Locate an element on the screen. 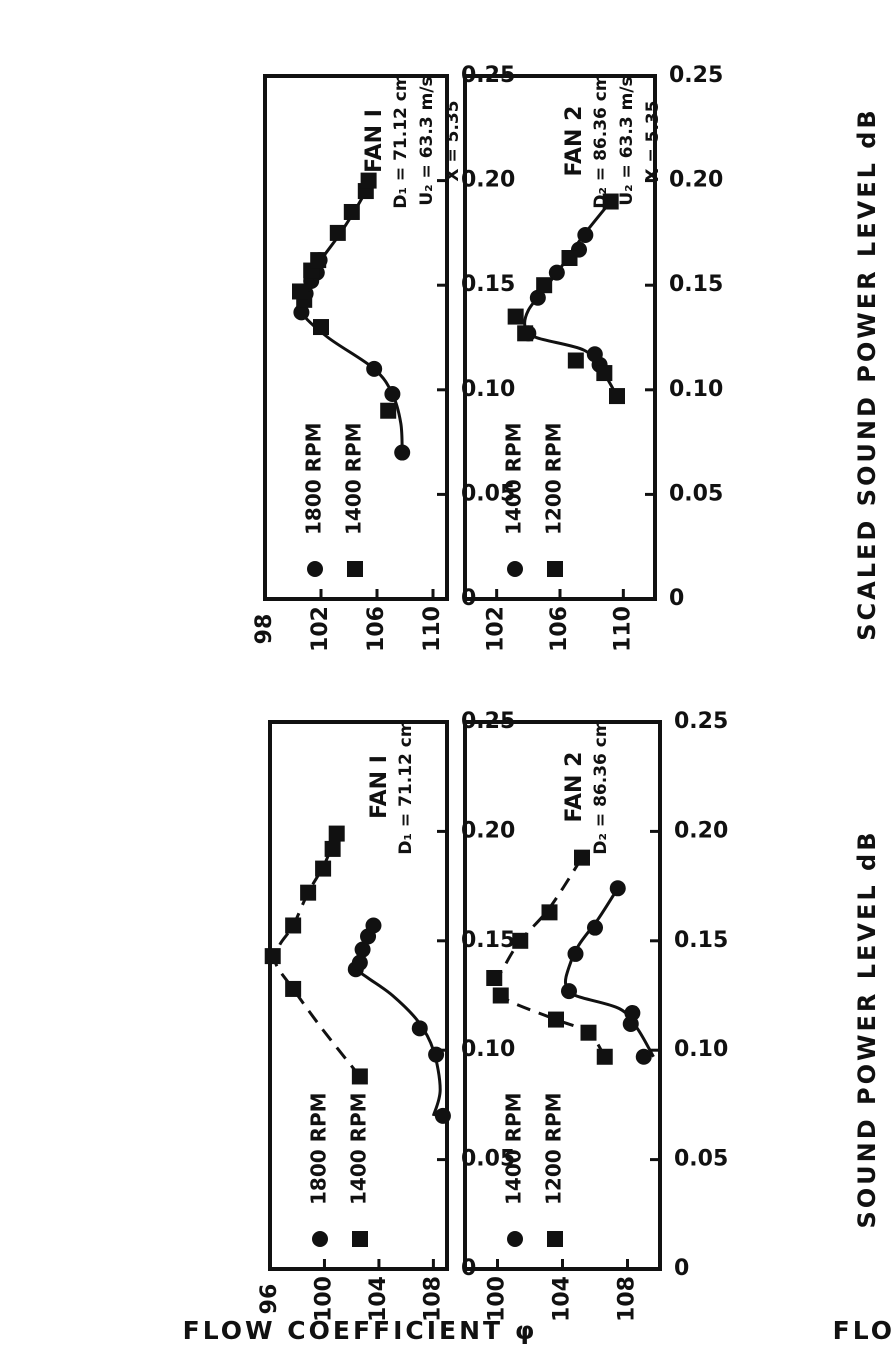  legend-label: 1800 RPM is located at coordinates (314, 478).